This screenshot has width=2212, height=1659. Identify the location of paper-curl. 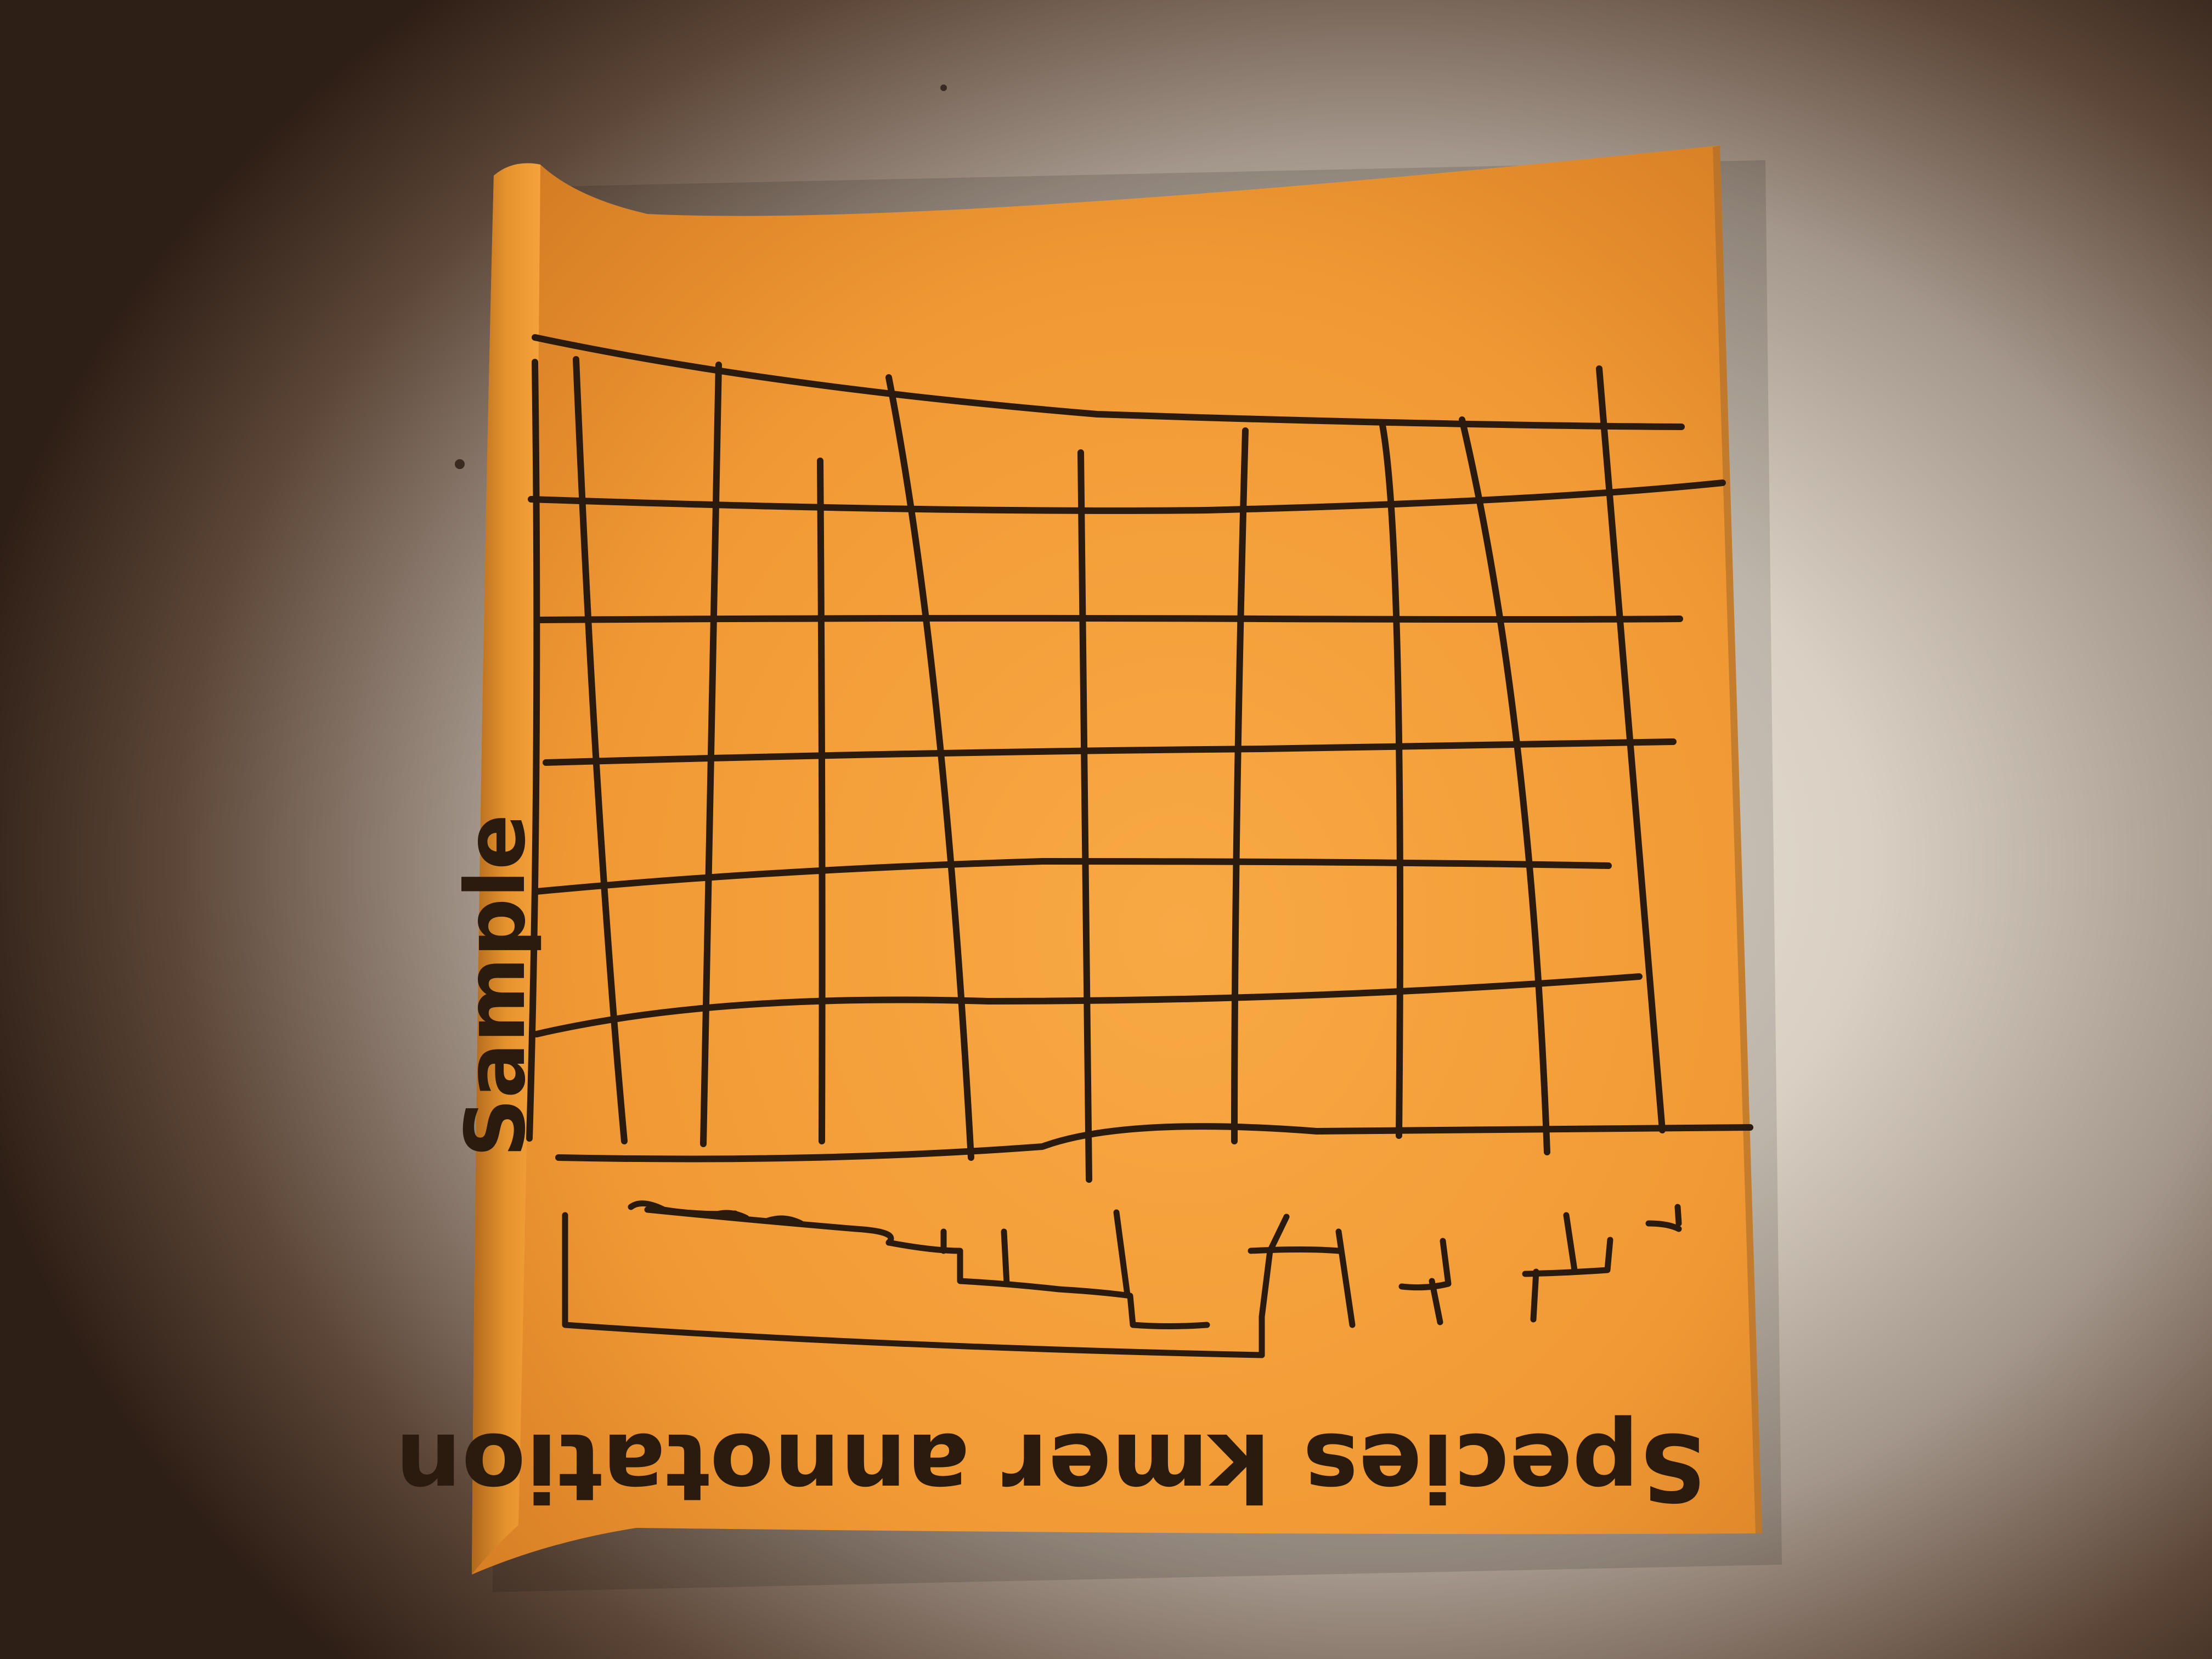
(506, 869).